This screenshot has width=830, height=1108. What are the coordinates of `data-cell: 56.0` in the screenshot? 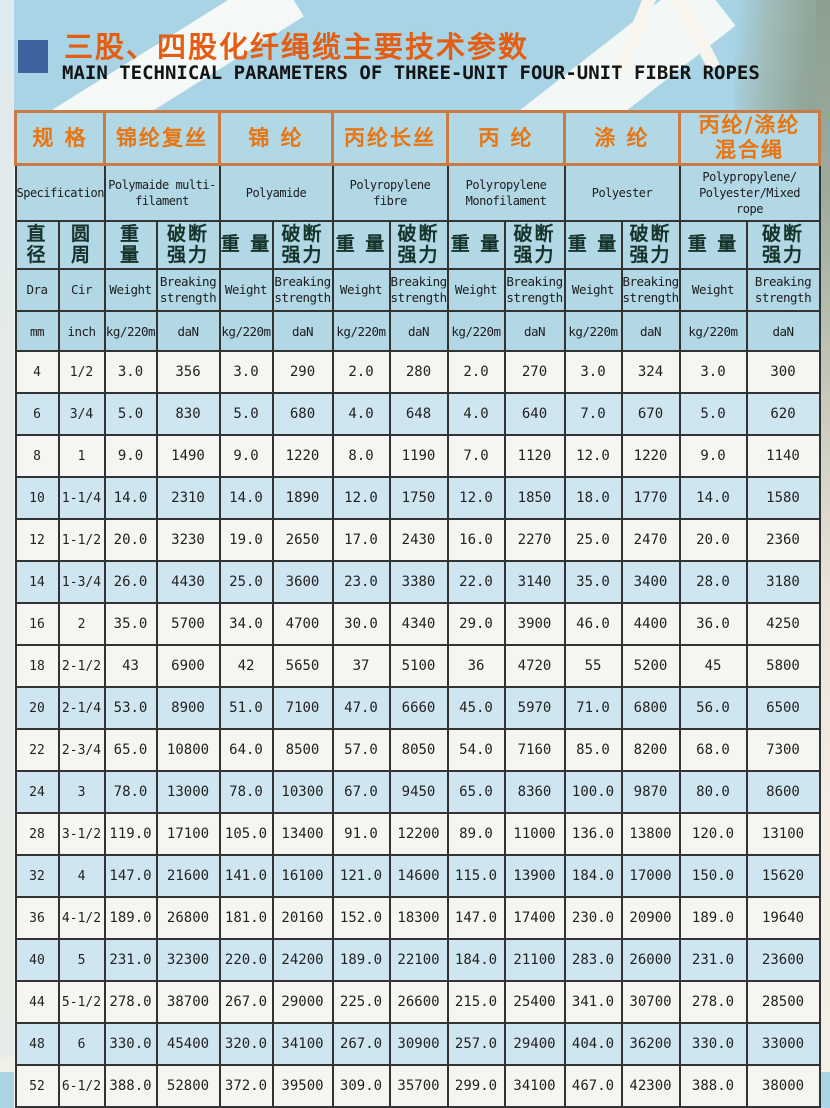 It's located at (713, 708).